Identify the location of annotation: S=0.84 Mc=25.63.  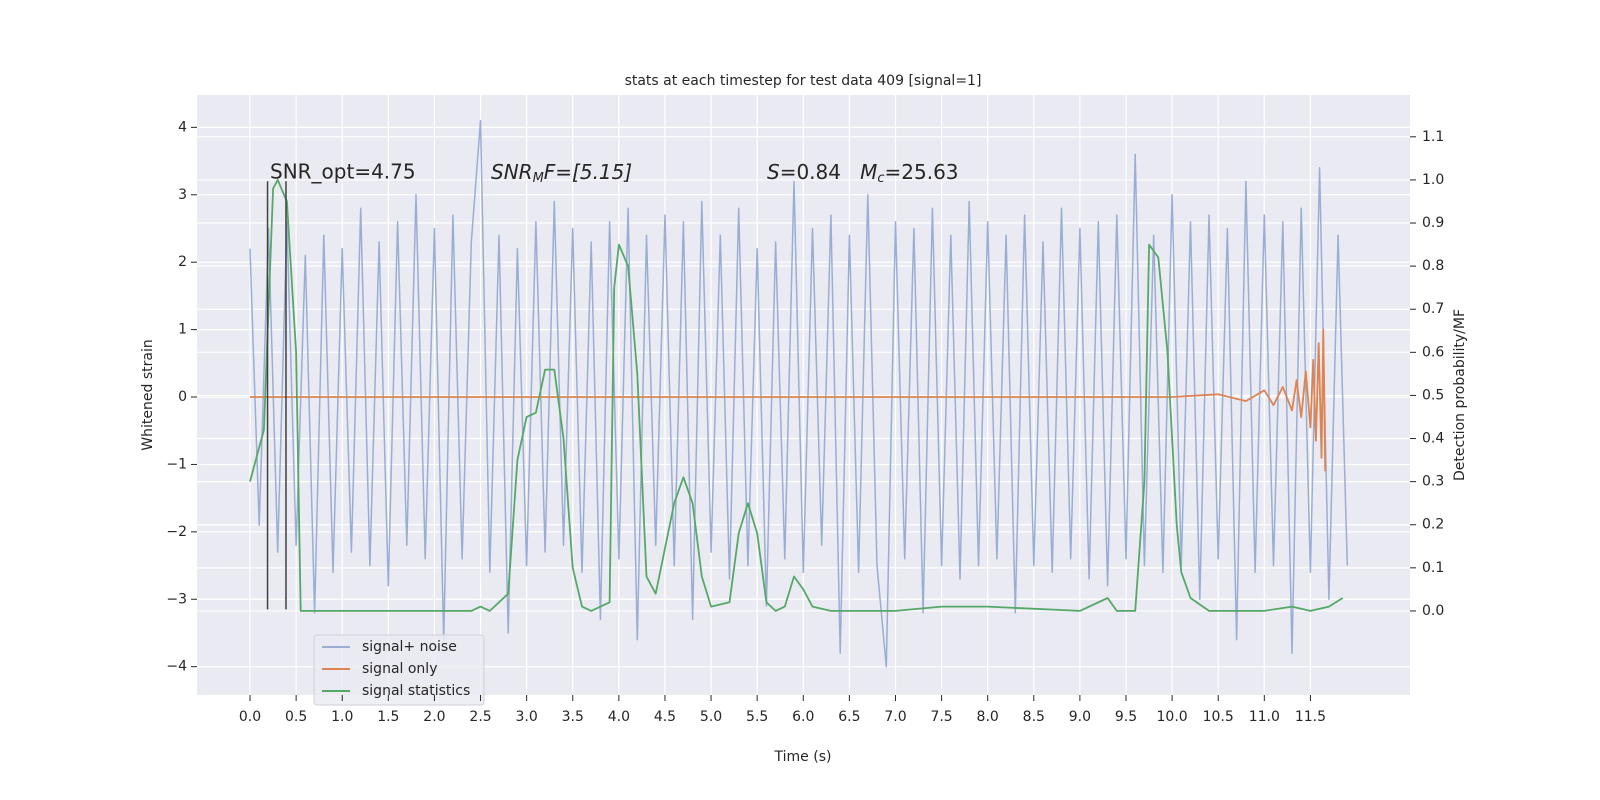
(863, 173).